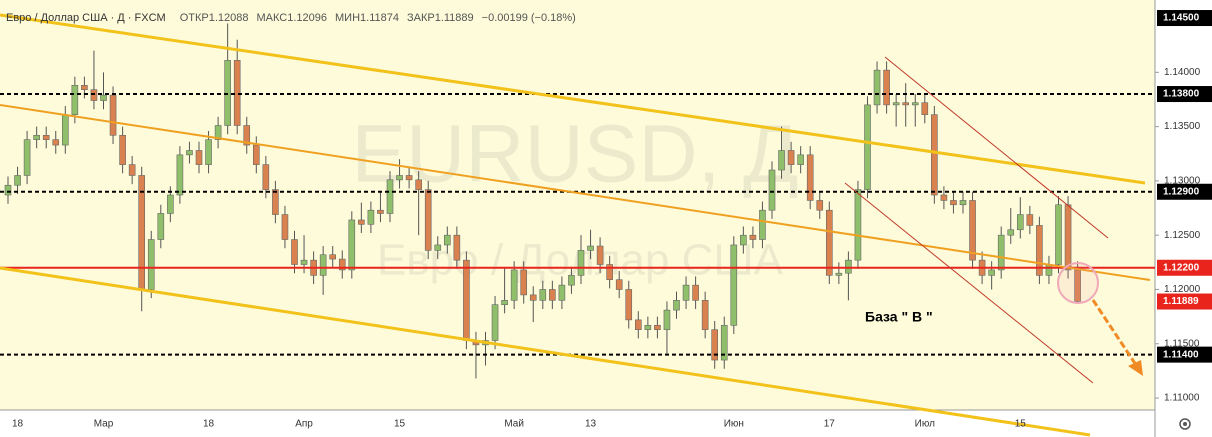 The height and width of the screenshot is (437, 1212). I want to click on y-tick-label: 1.14000, so click(1182, 72).